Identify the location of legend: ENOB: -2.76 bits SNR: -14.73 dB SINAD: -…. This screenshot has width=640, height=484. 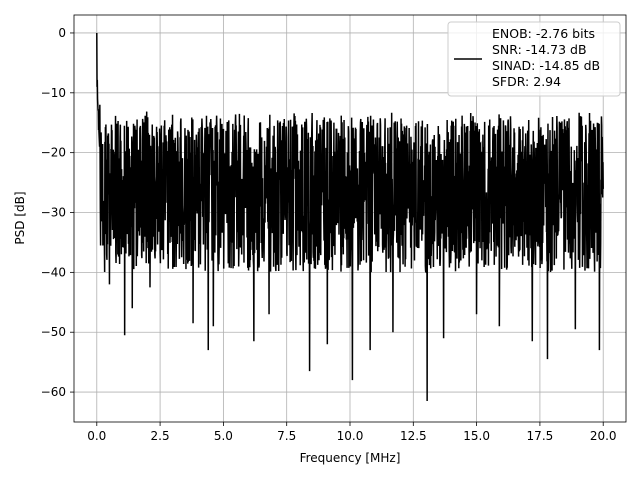
(534, 59).